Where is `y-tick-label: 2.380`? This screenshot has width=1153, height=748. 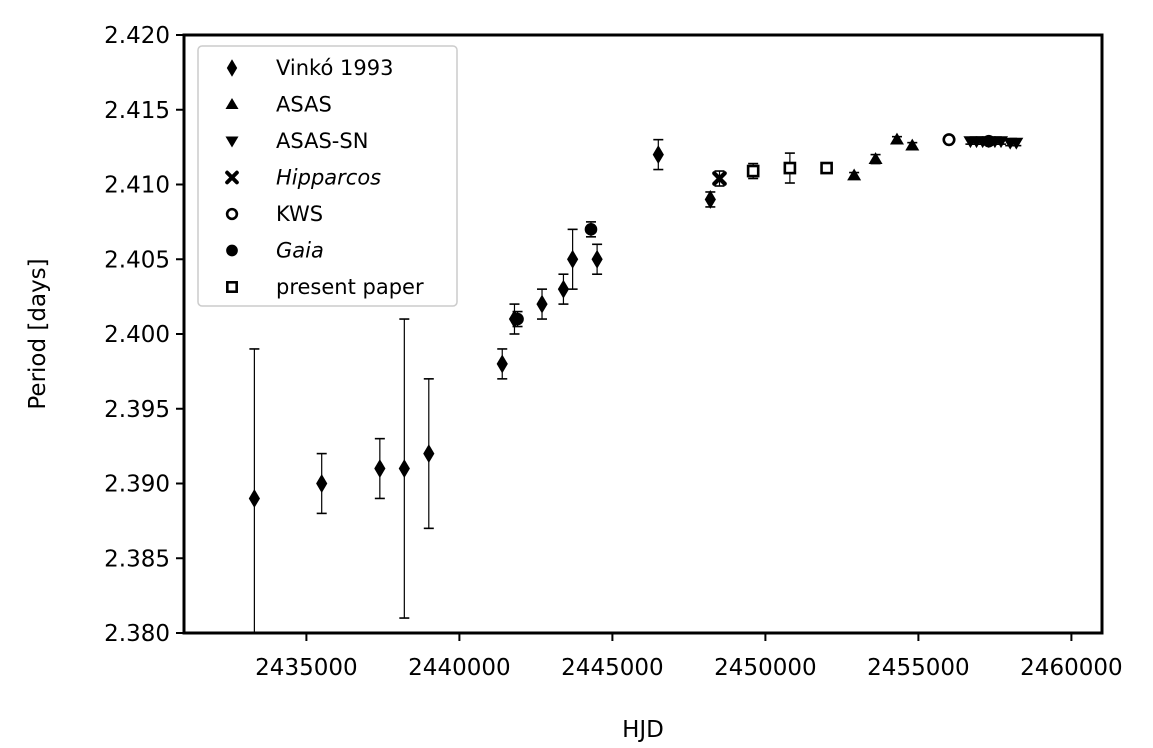 y-tick-label: 2.380 is located at coordinates (137, 634).